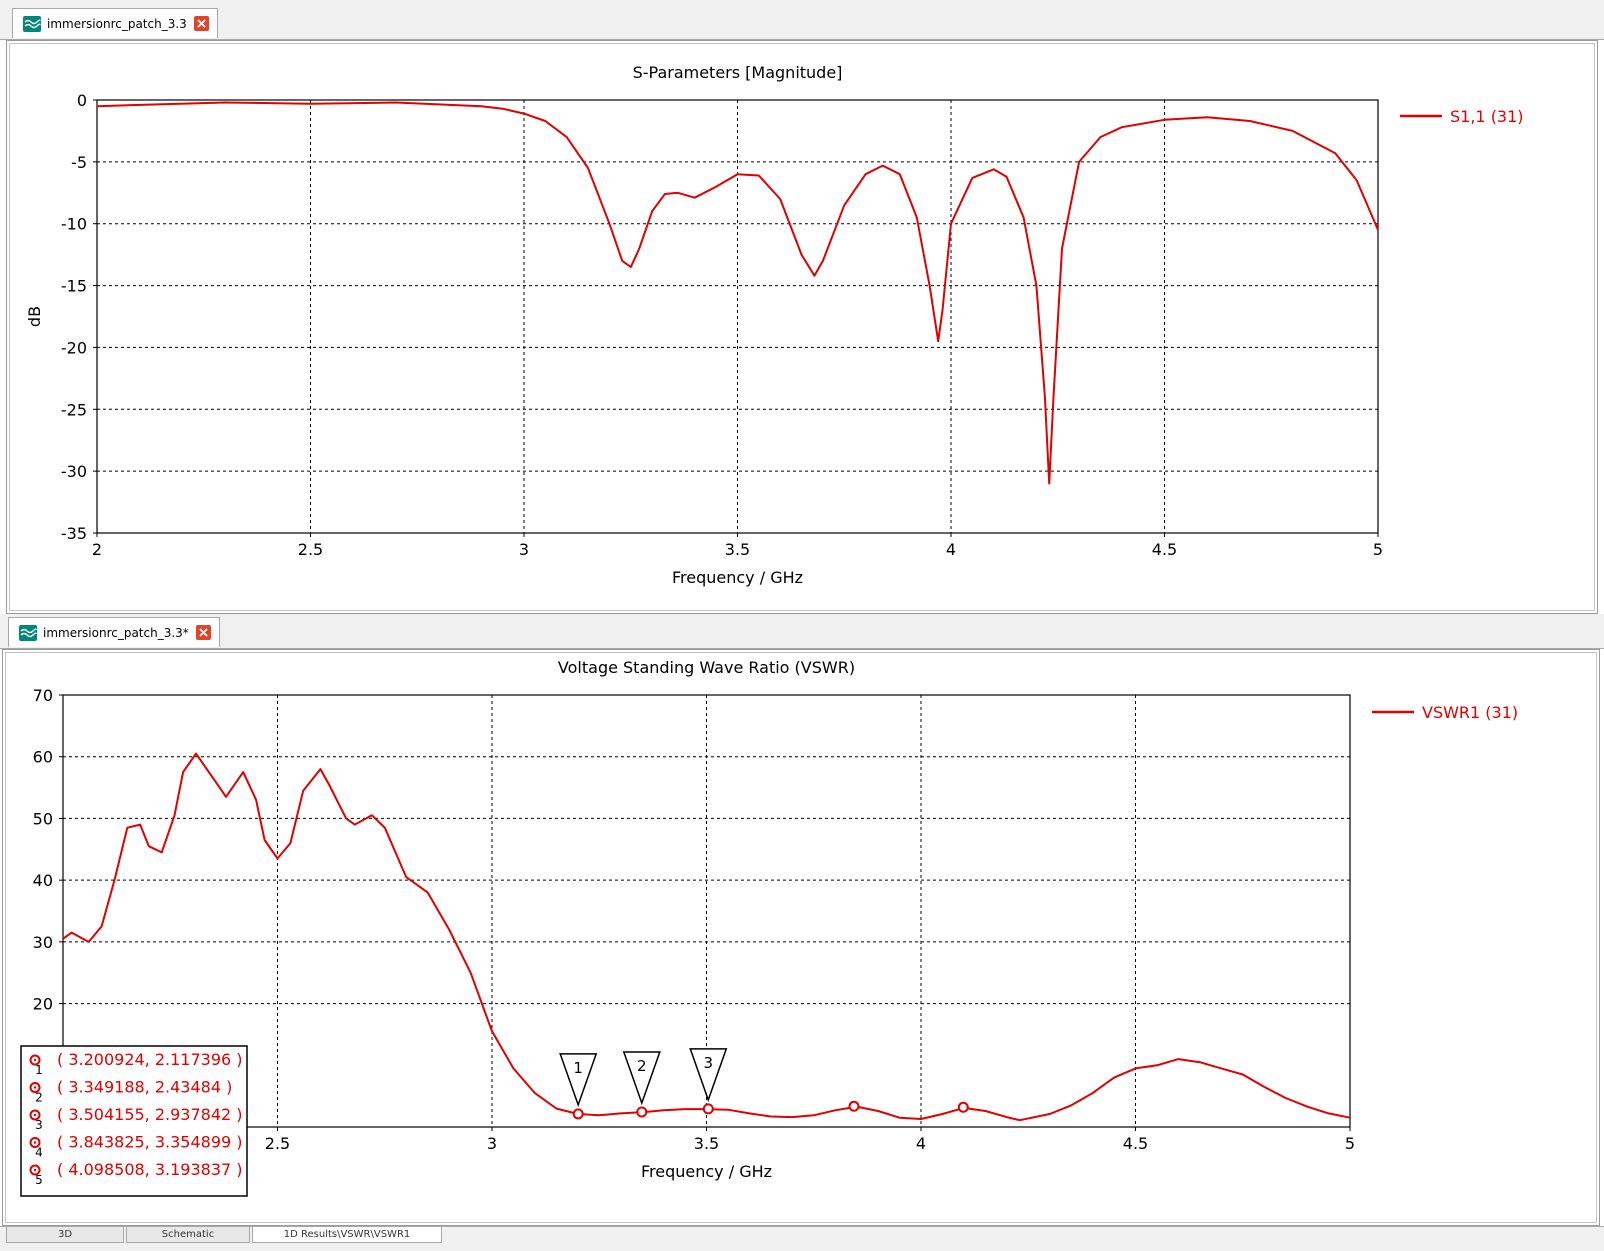  What do you see at coordinates (150, 1169) in the screenshot?
I see `marker-info-value: ( 4.098508, 3.193837 )` at bounding box center [150, 1169].